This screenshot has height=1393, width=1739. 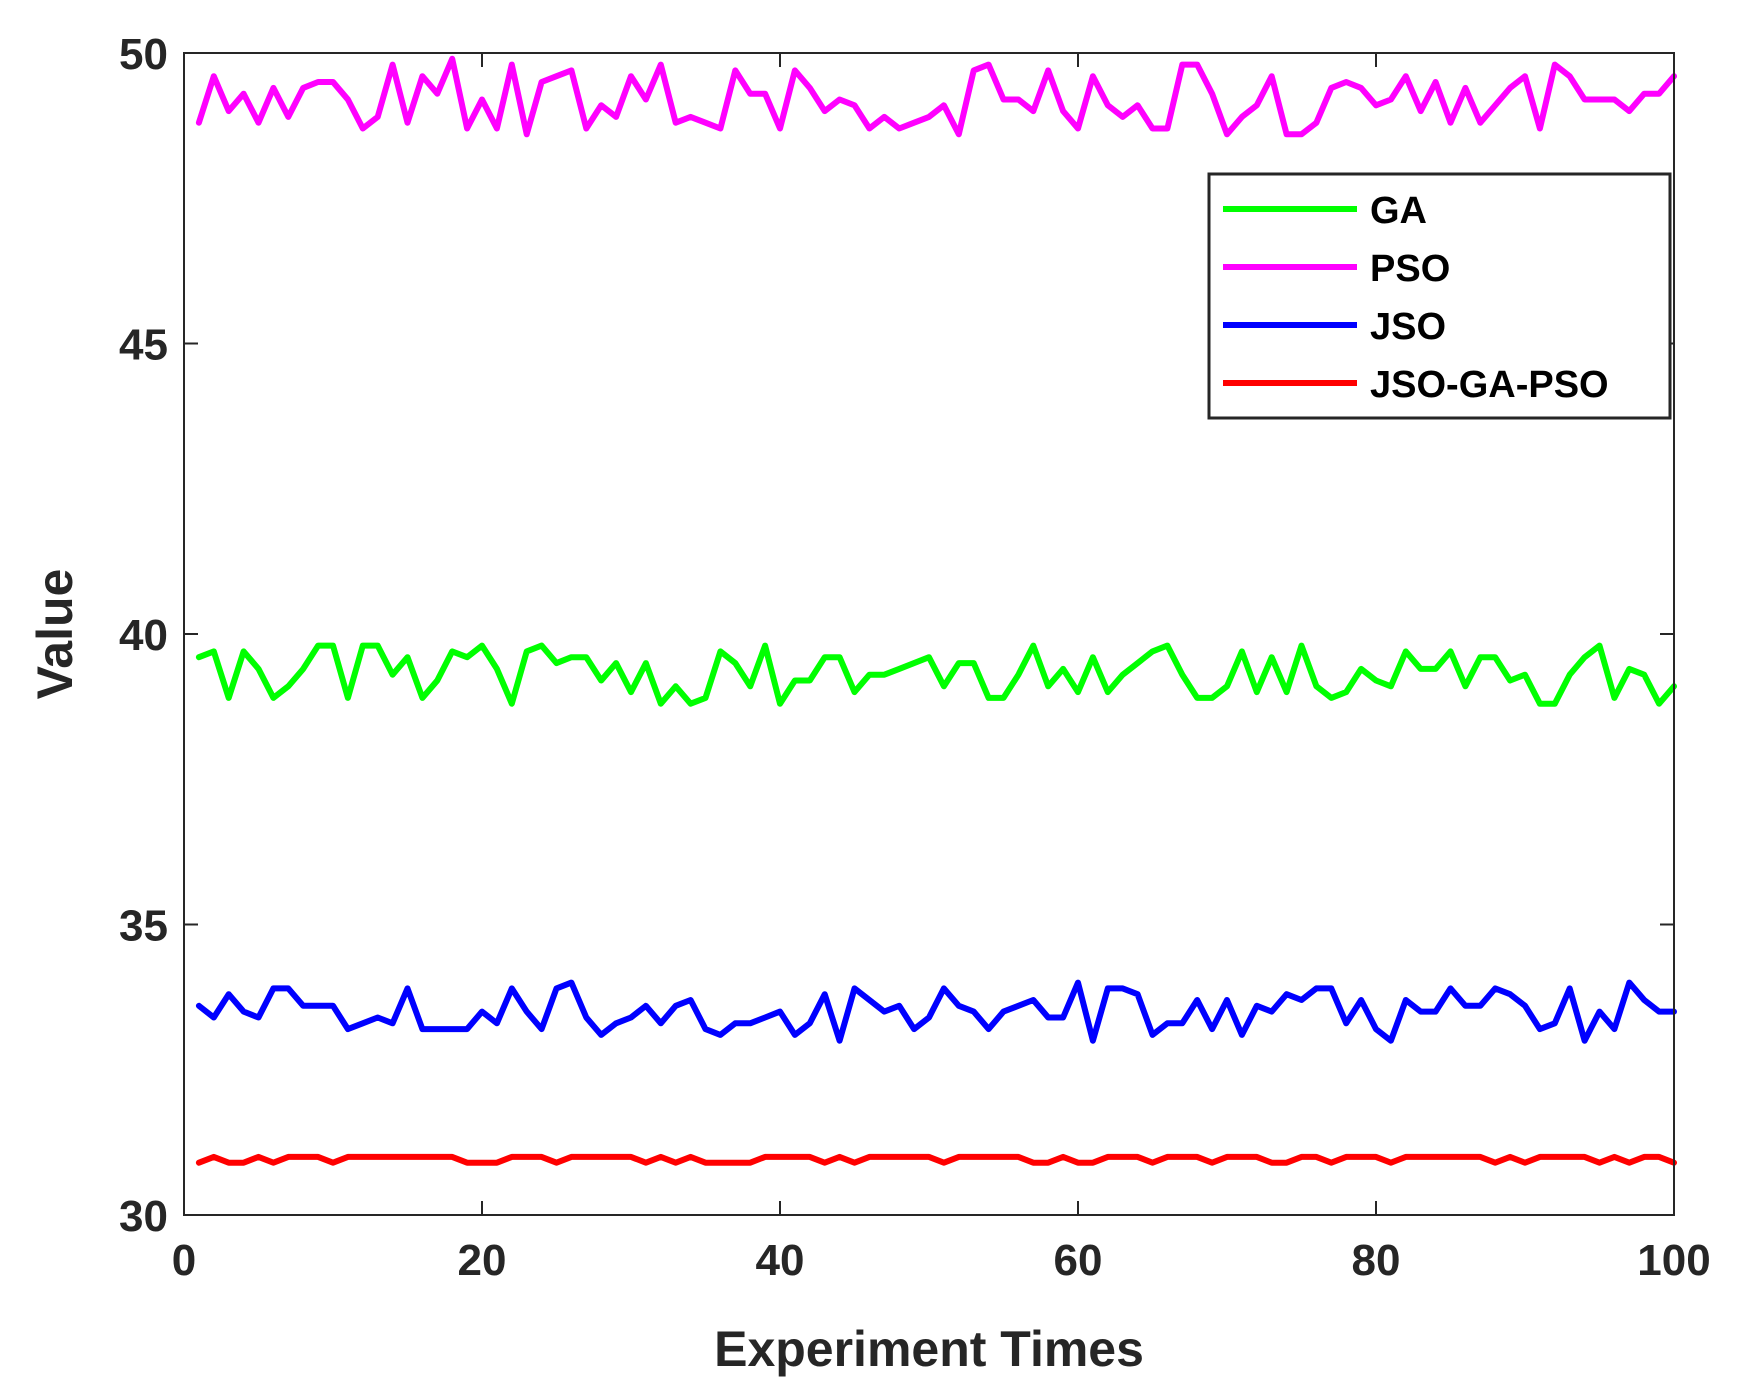 I want to click on x-tick-label: 80, so click(x=1376, y=1260).